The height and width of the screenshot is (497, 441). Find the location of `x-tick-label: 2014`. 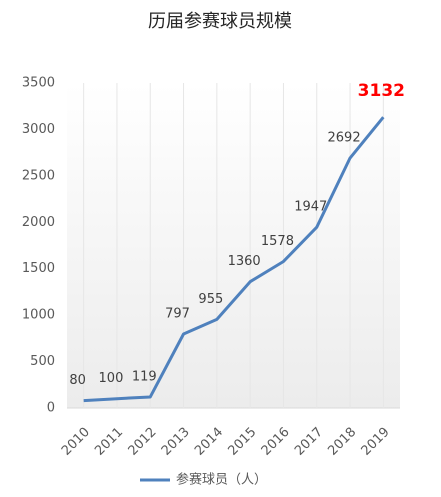

x-tick-label: 2014 is located at coordinates (209, 442).